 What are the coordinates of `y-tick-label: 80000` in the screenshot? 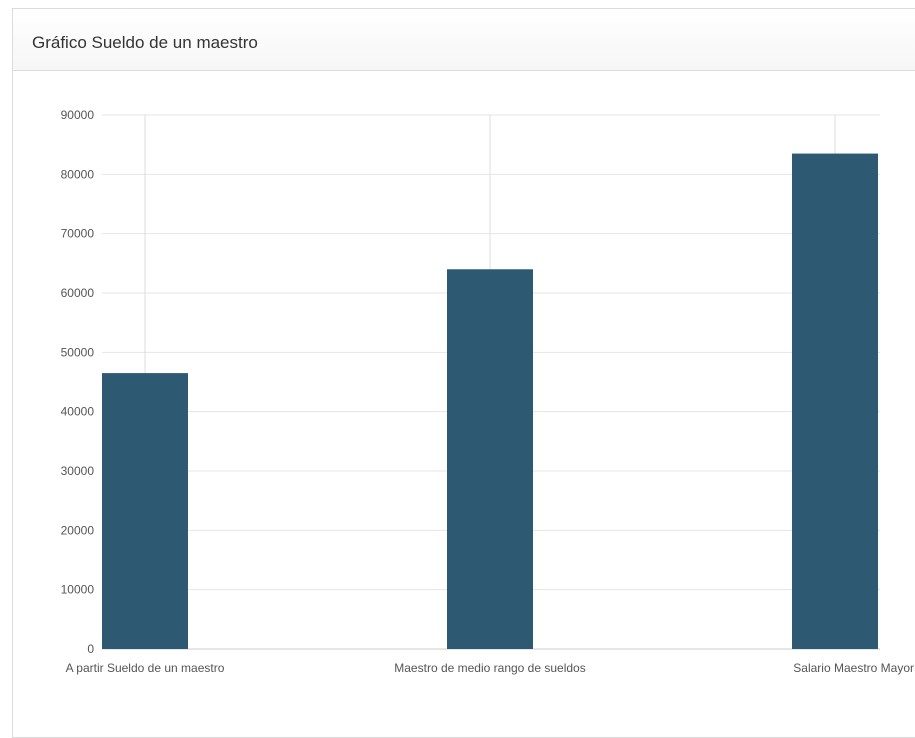 It's located at (78, 174).